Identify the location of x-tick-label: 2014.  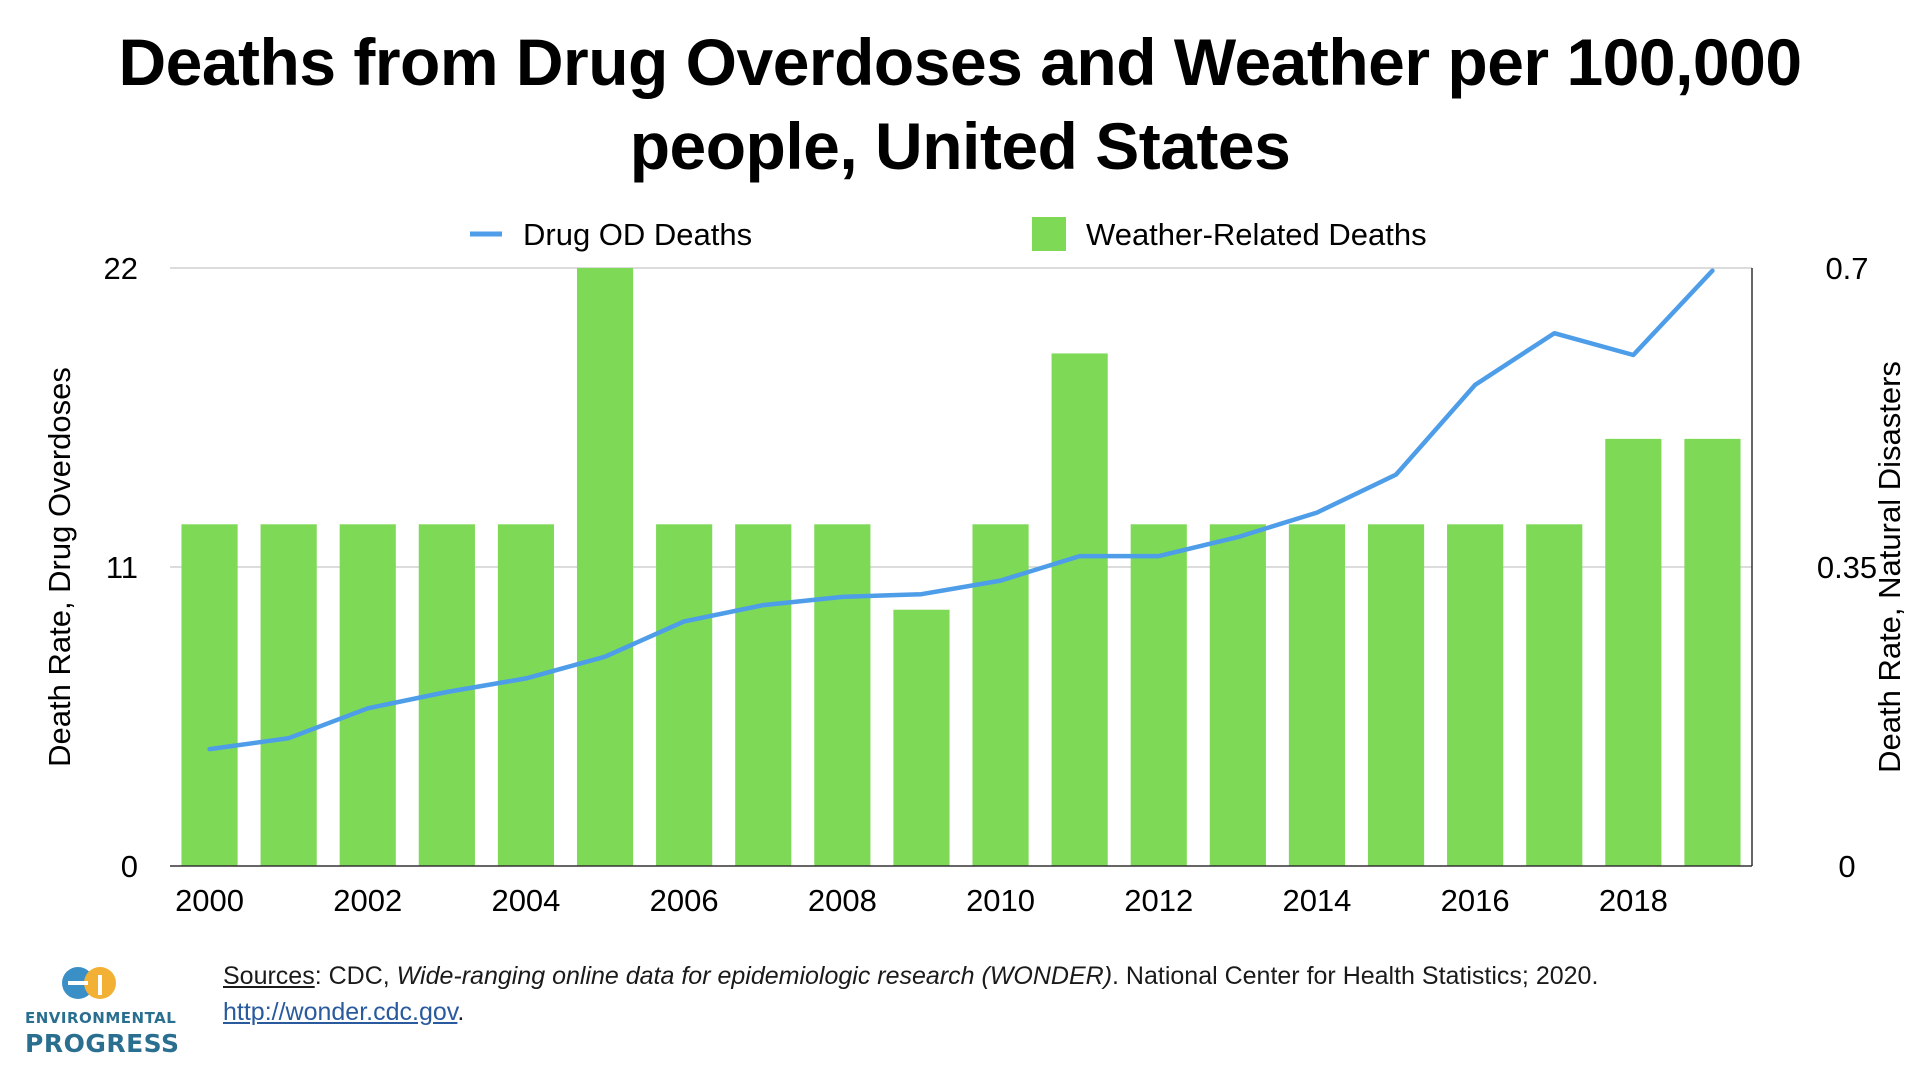
(1316, 900).